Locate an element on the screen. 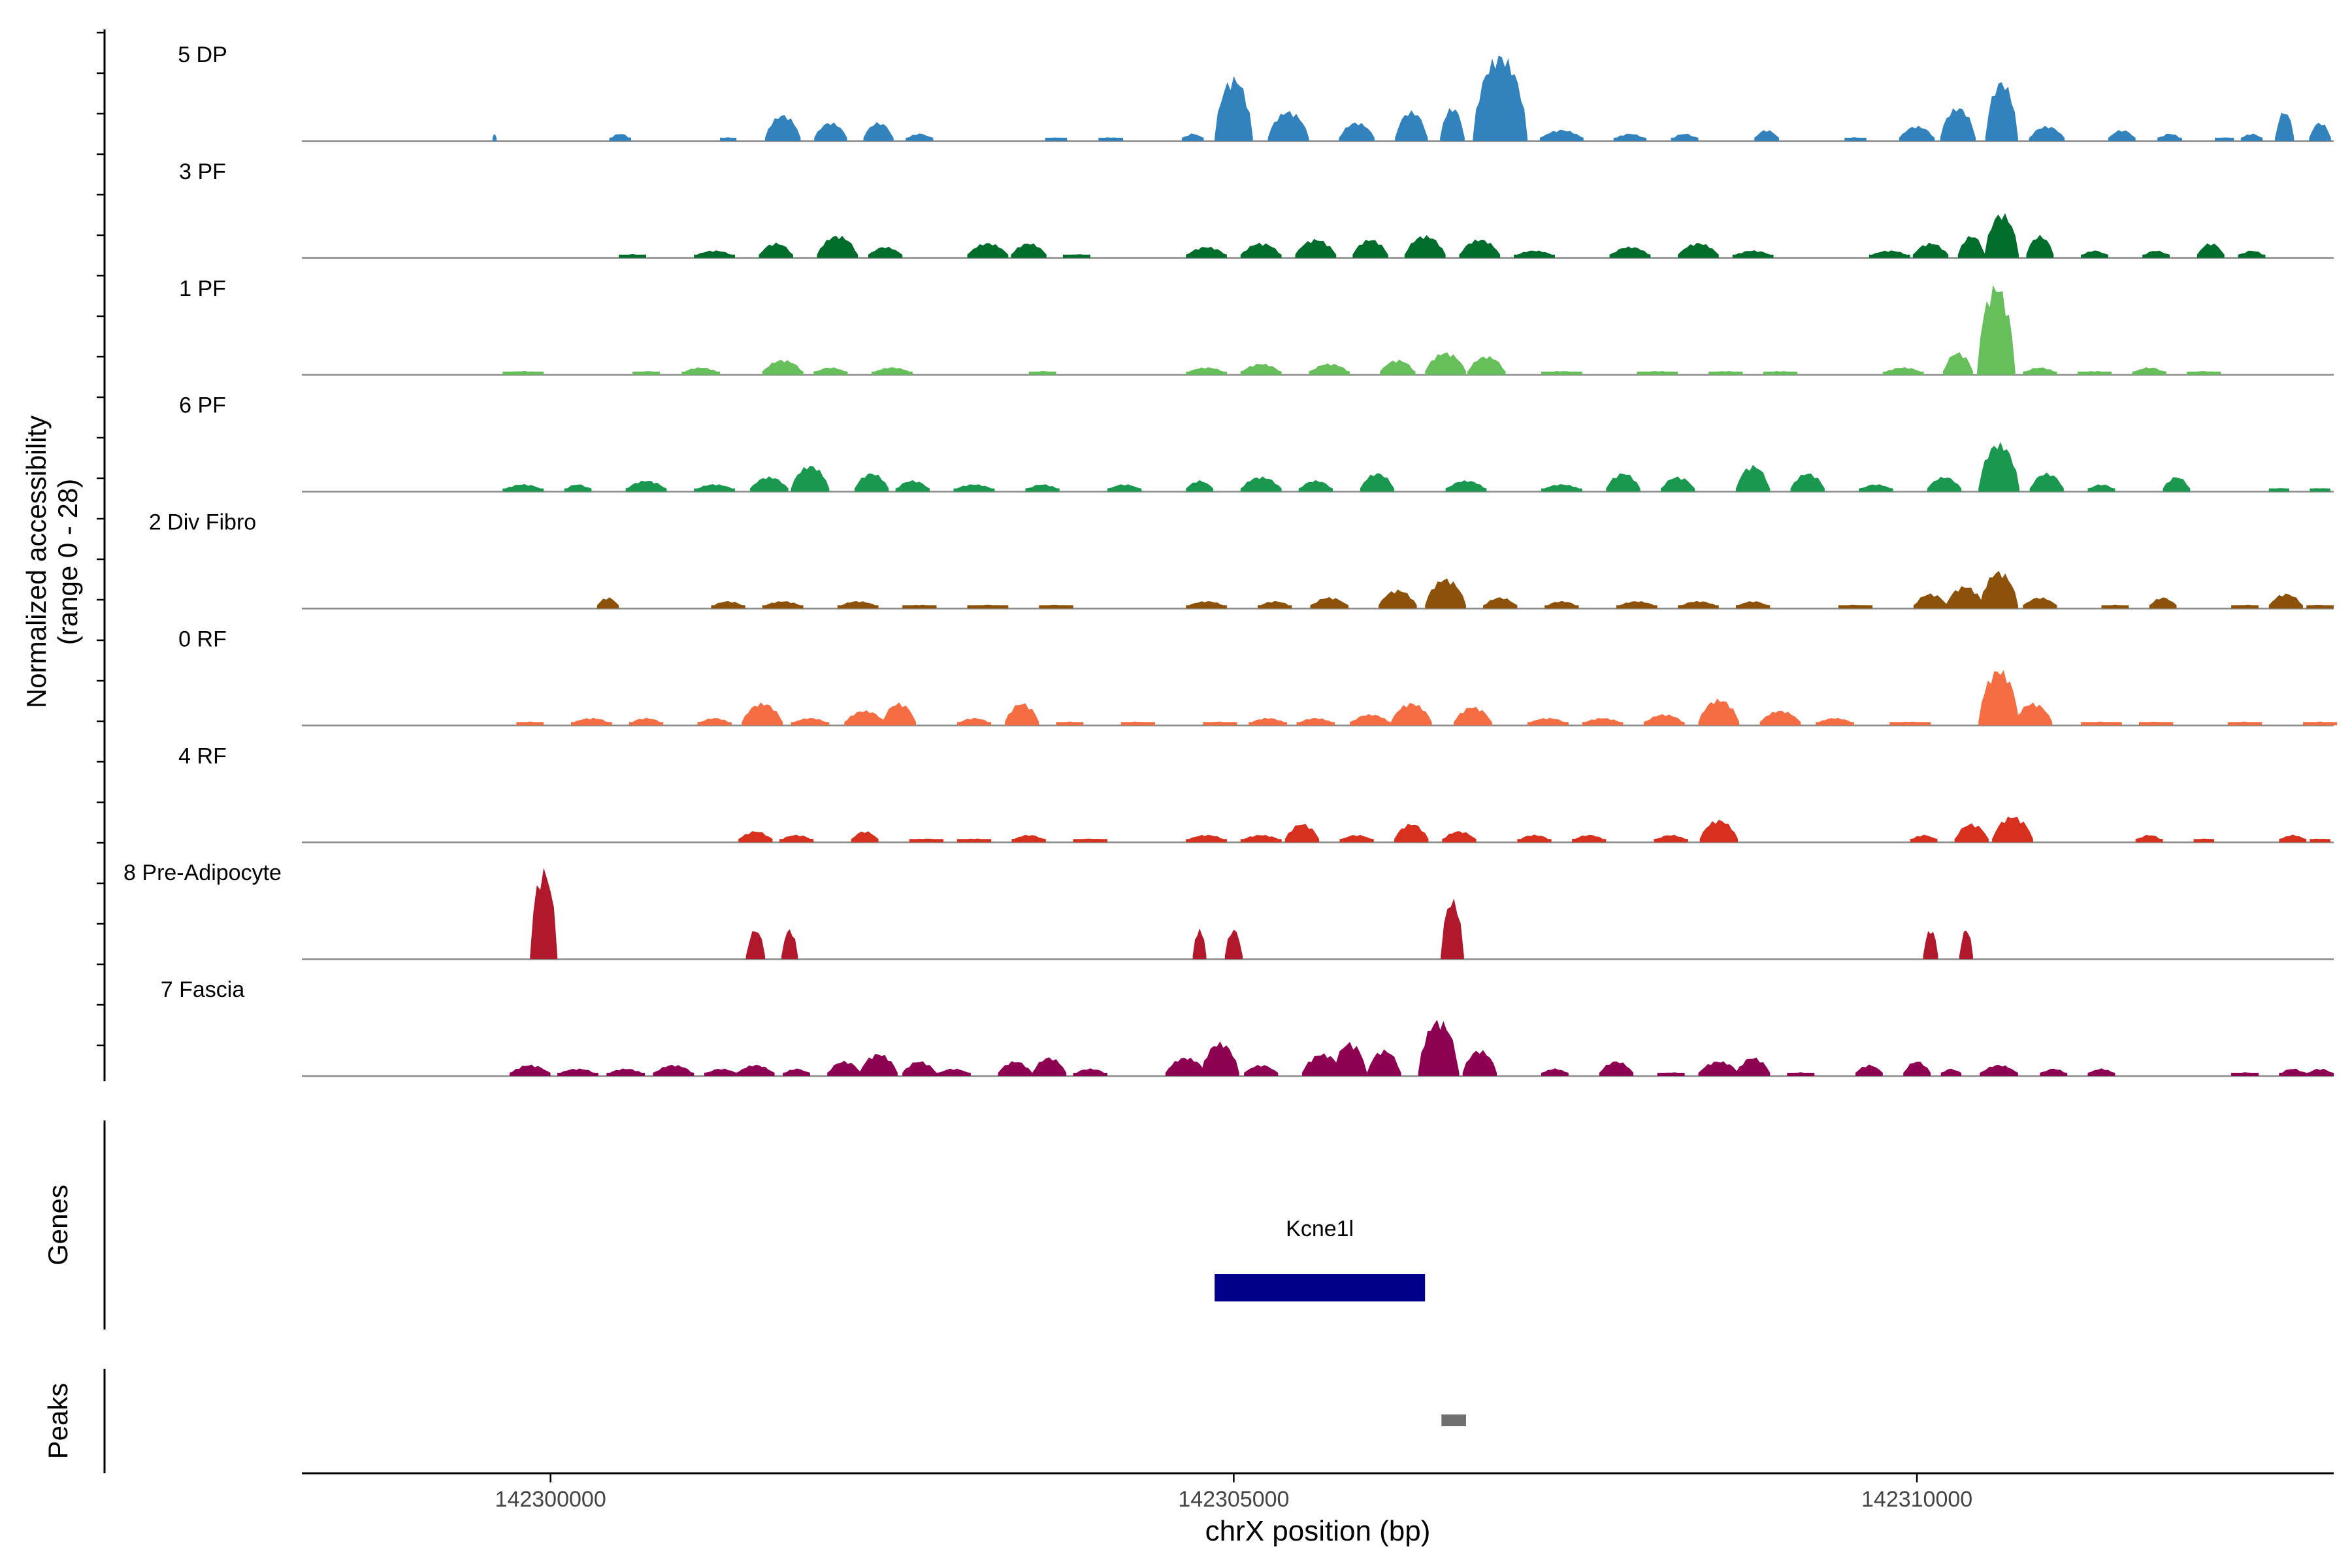 This screenshot has width=2352, height=1568. track-2-div-fibro: 2 Div Fibro is located at coordinates (1241, 560).